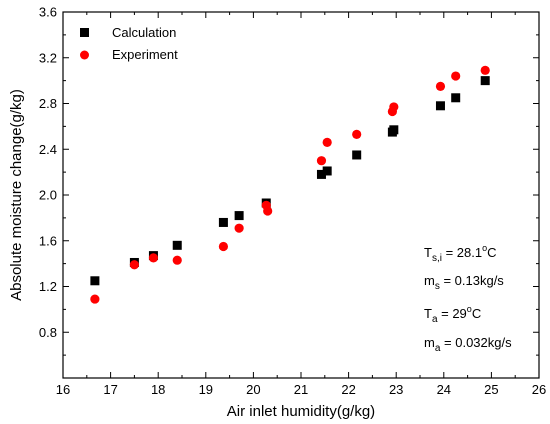  I want to click on x-tick-label: 22, so click(348, 389).